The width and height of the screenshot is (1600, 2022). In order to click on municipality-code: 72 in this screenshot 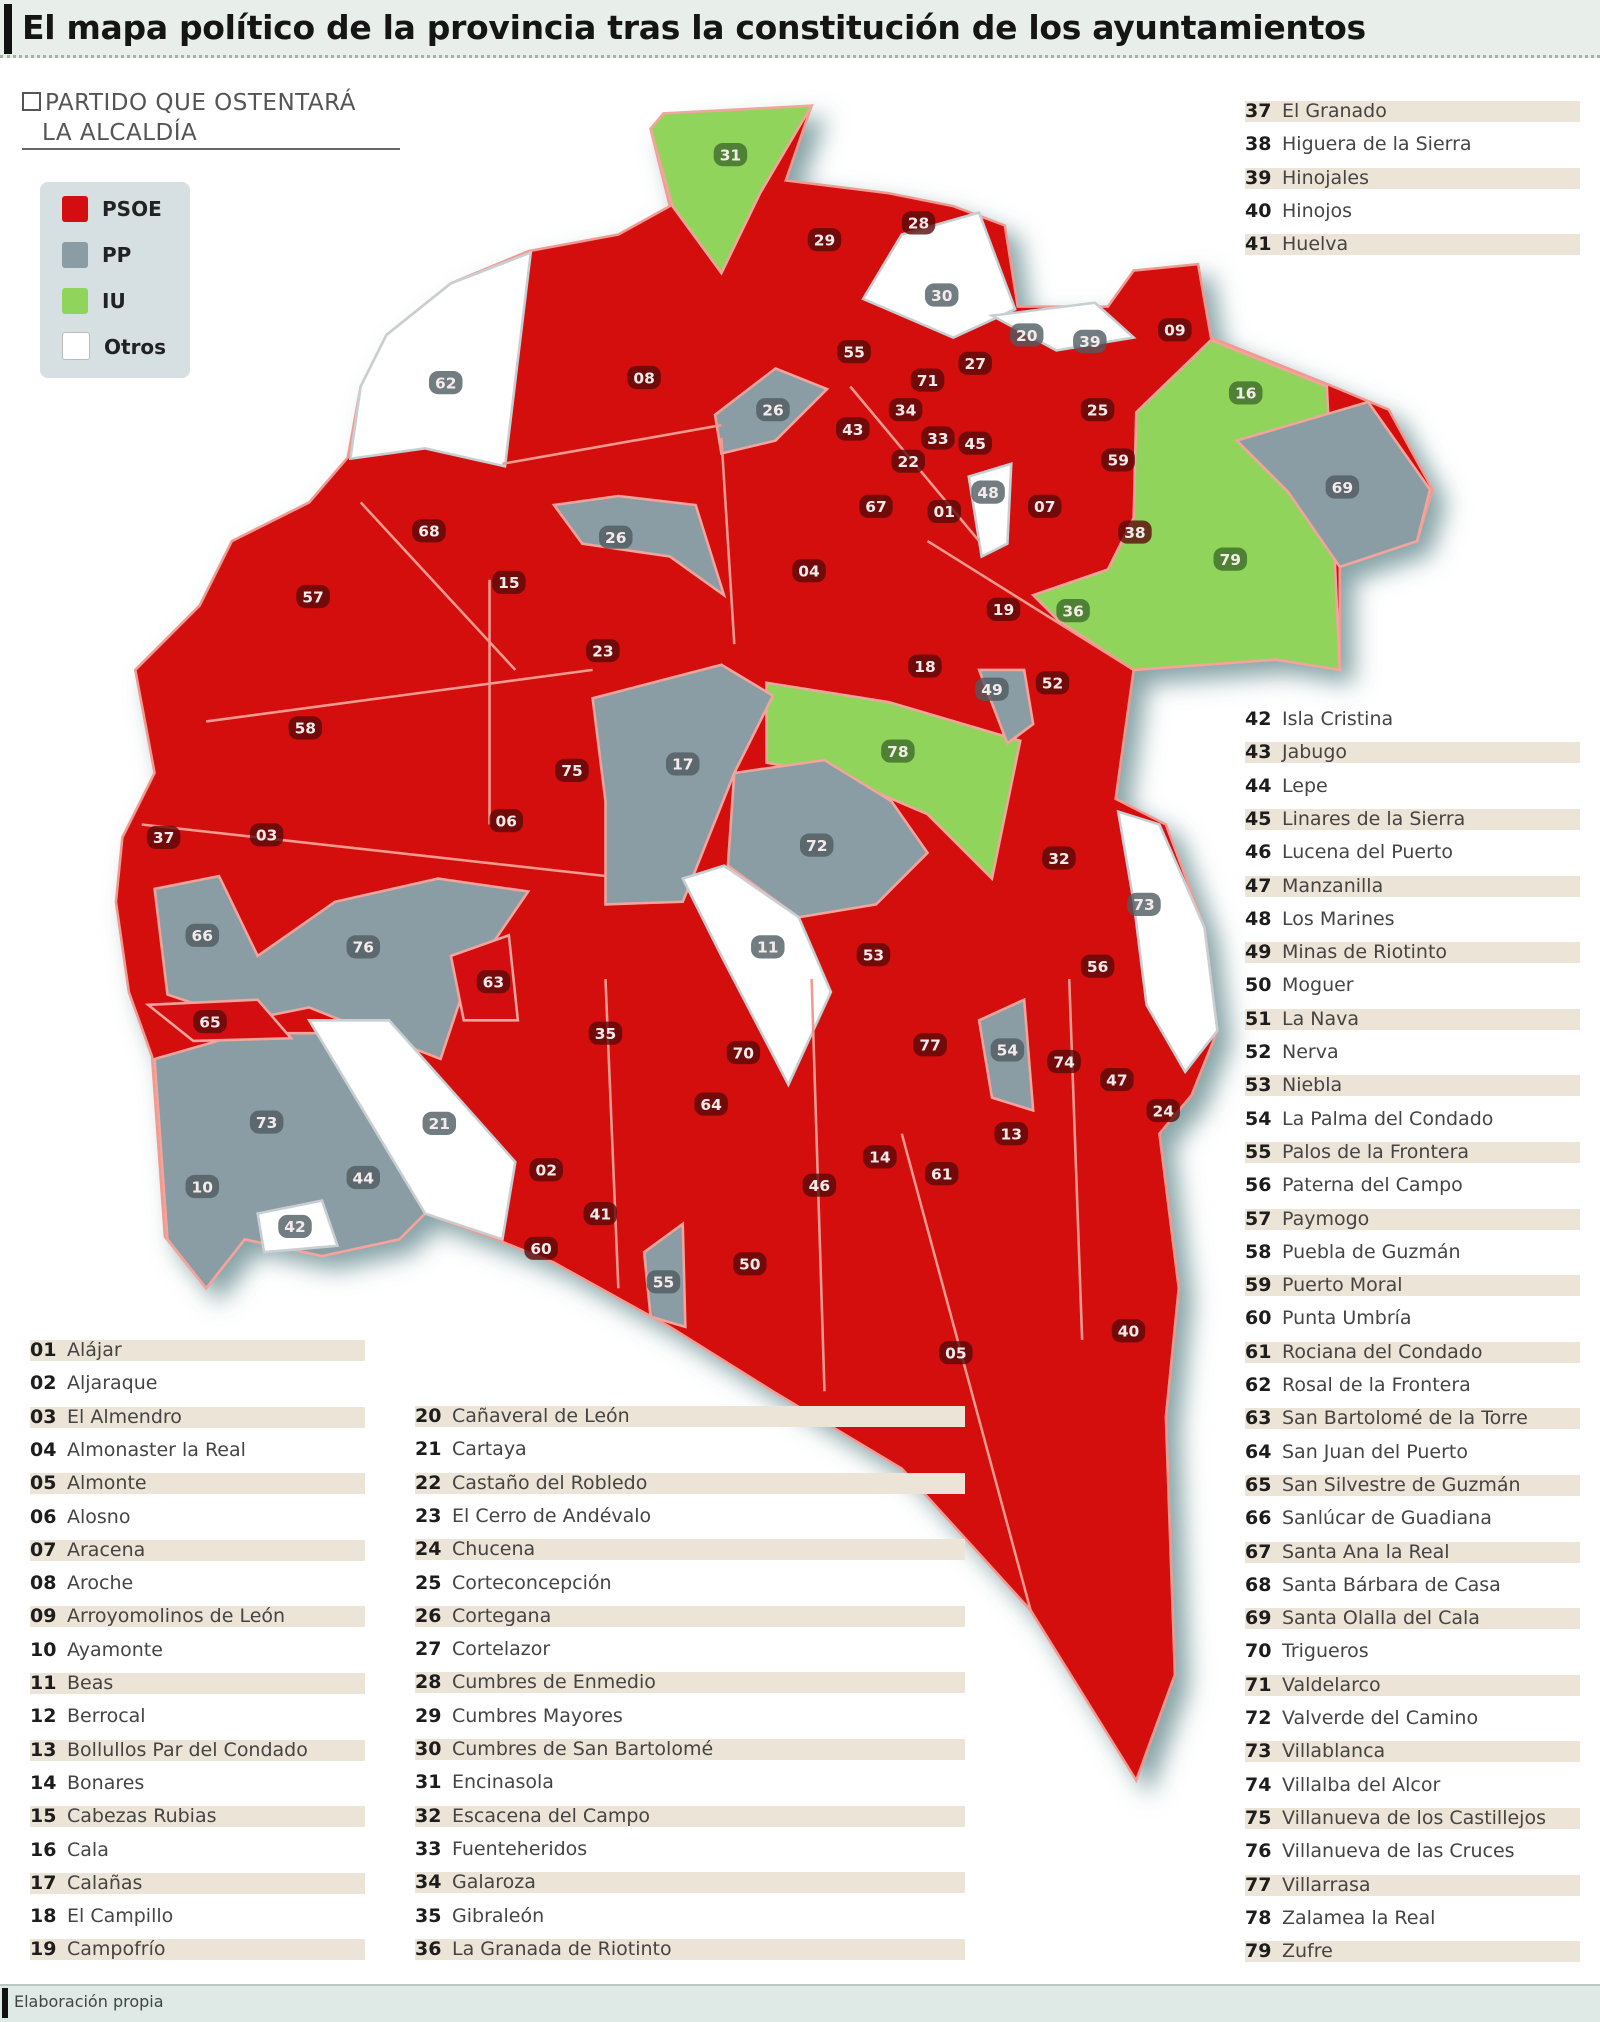, I will do `click(1258, 1718)`.